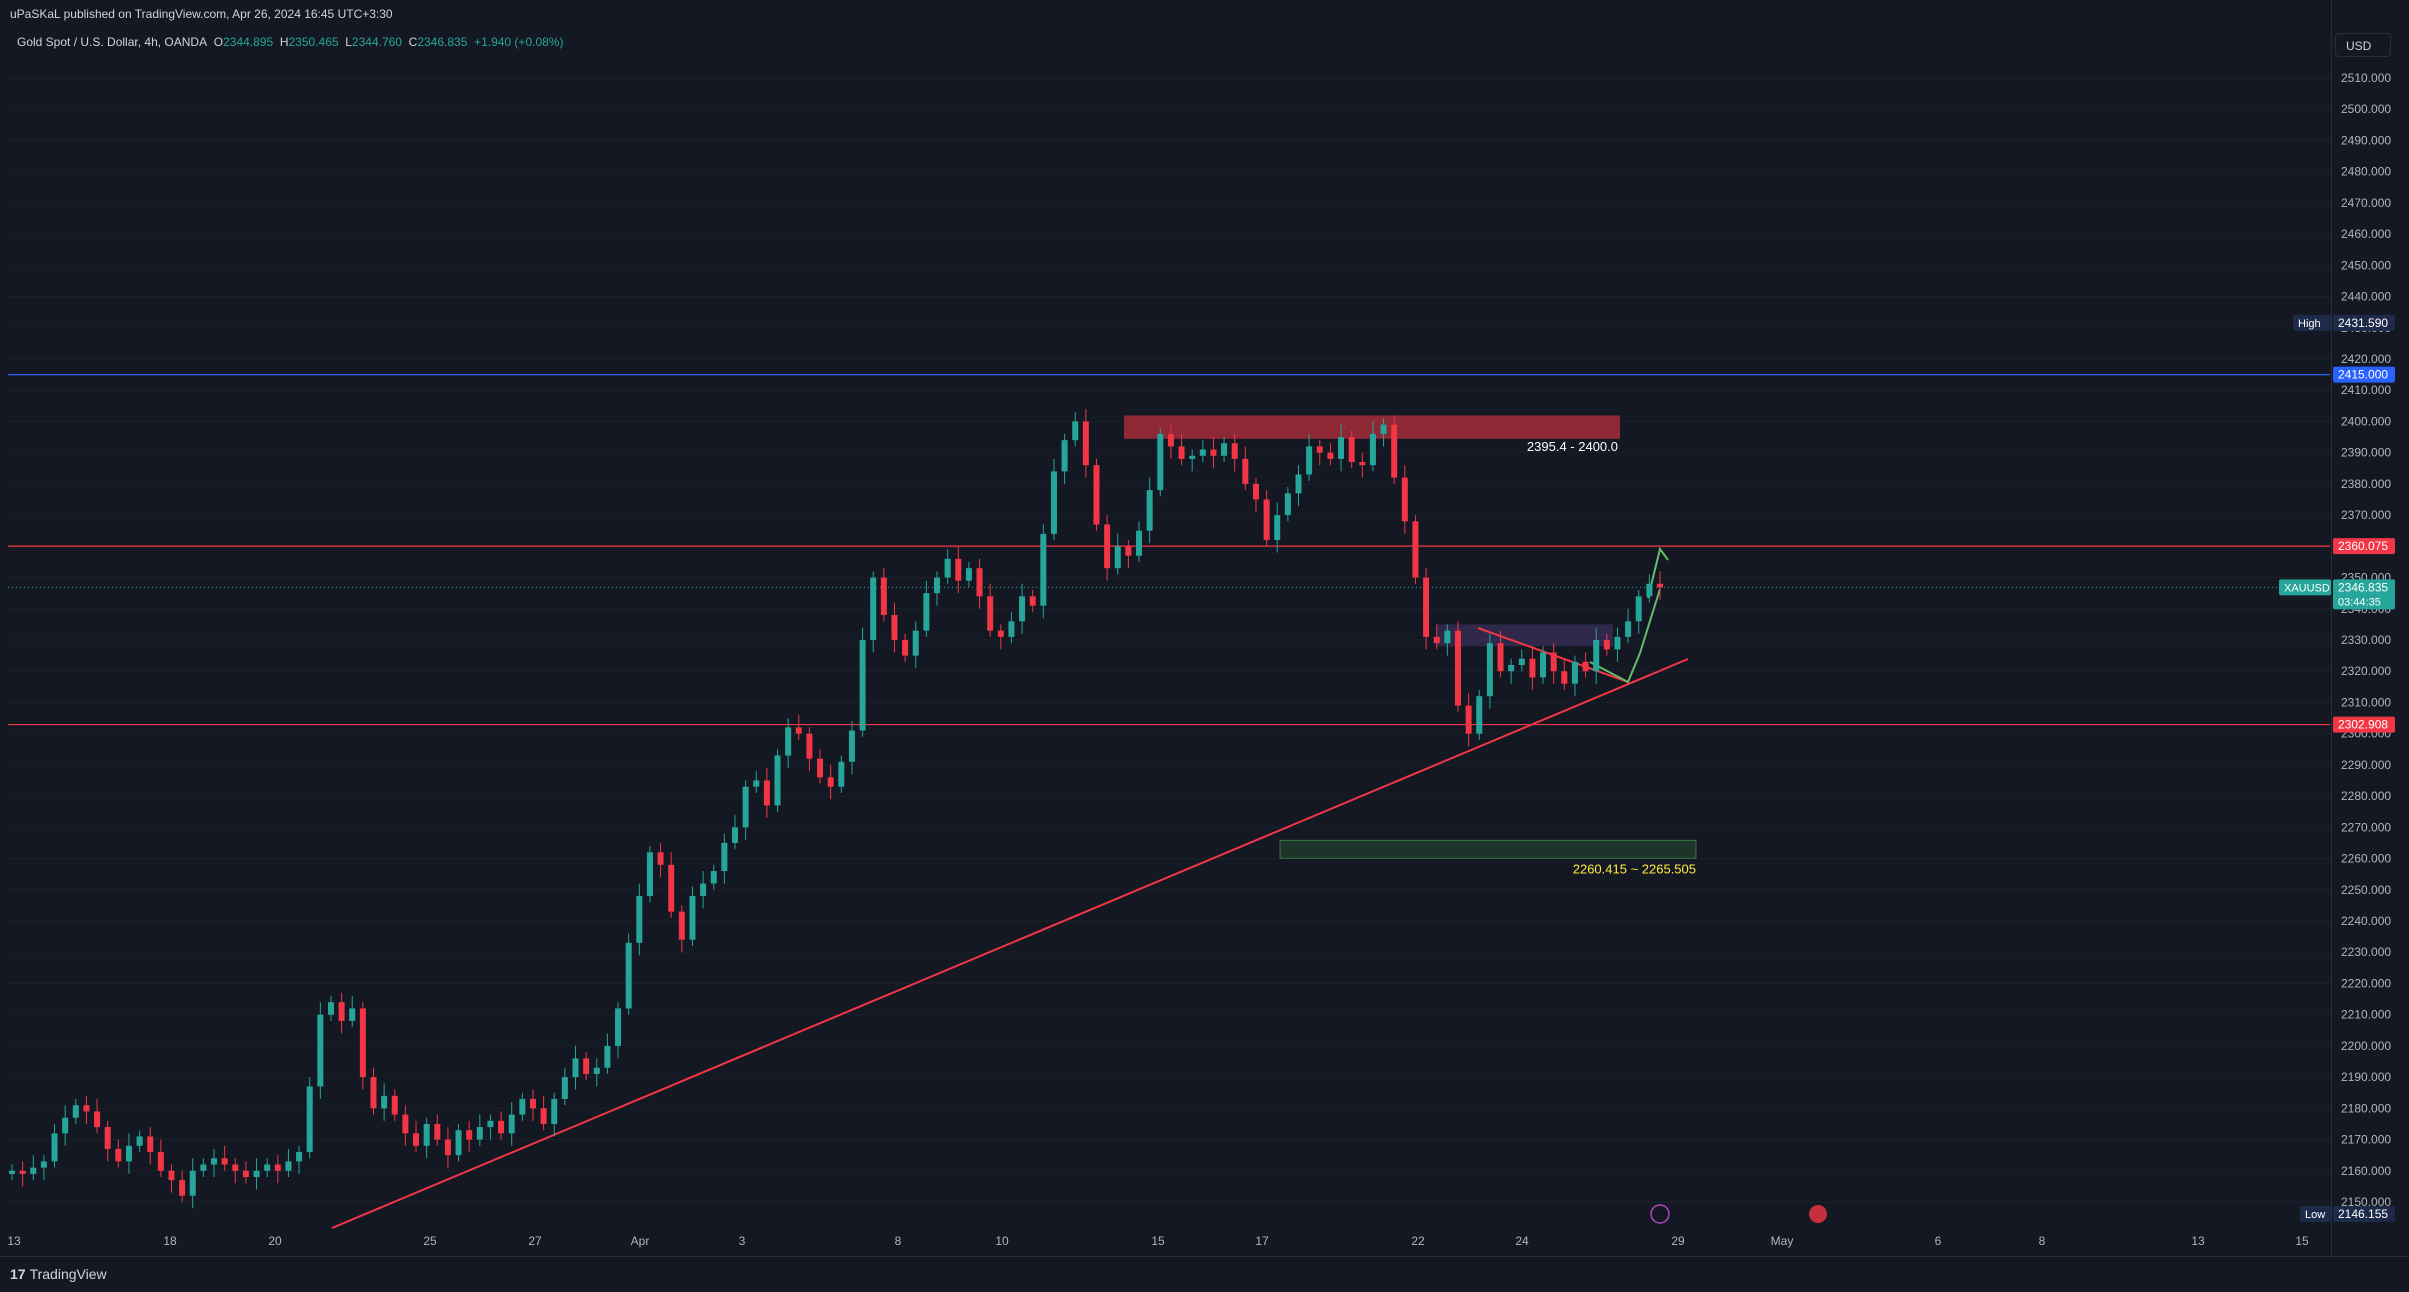 This screenshot has width=2409, height=1292. I want to click on y-tick-label: 2210.000, so click(2366, 1015).